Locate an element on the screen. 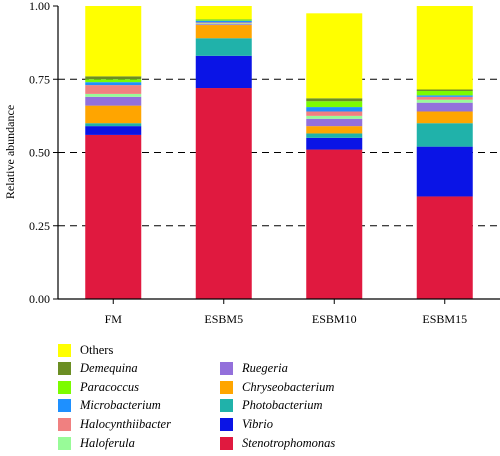 The height and width of the screenshot is (456, 500). y-tick-label-3: 0.75 is located at coordinates (39, 79).